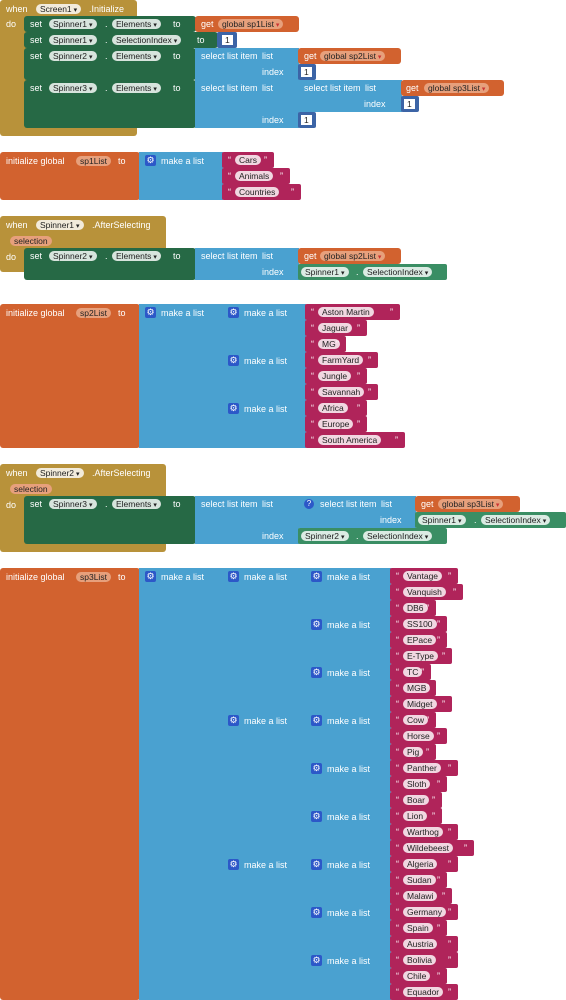  Describe the element at coordinates (416, 720) in the screenshot. I see `text-string-value: Cow` at that location.